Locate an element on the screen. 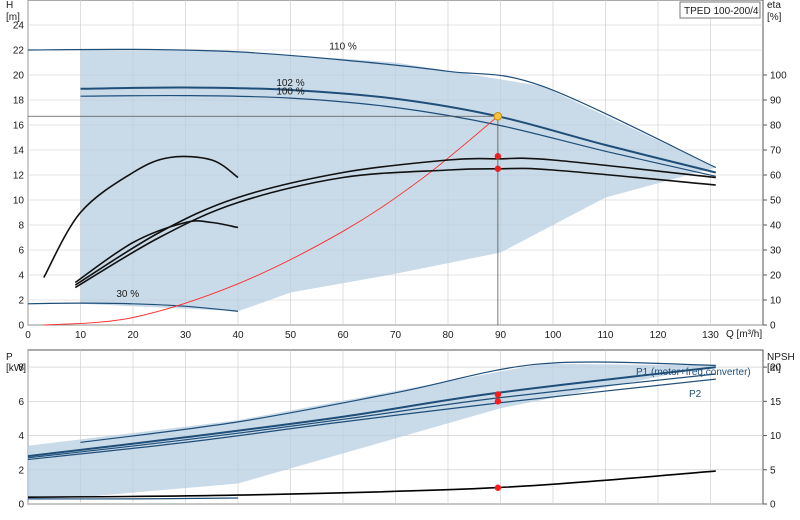 Image resolution: width=800 pixels, height=520 pixels. model-box is located at coordinates (720, 10).